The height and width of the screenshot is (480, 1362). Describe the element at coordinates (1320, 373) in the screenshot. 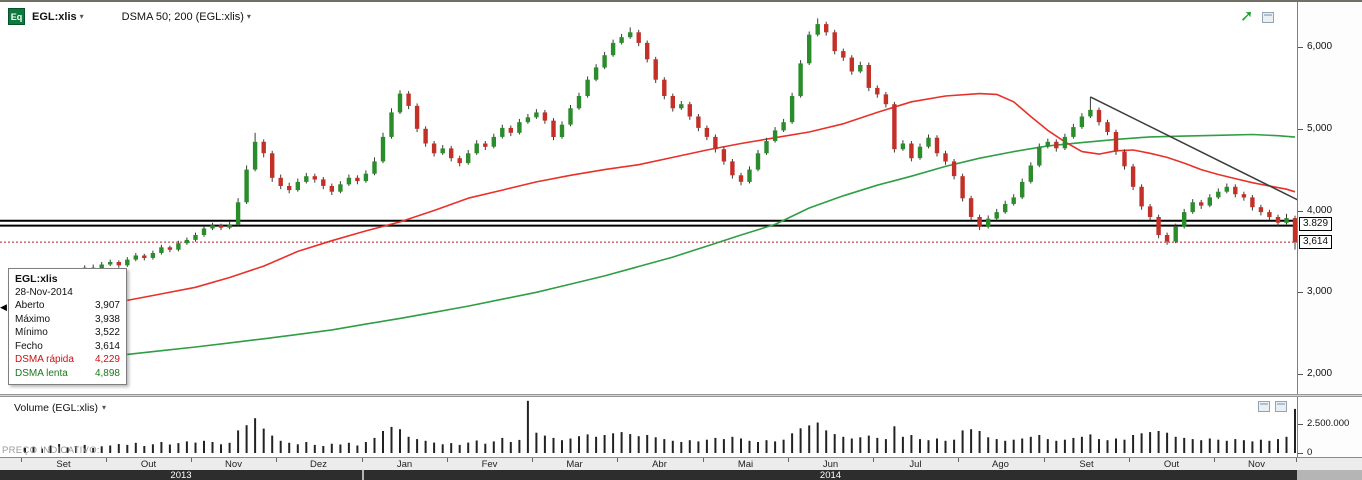

I see `price-axis-label: 2,000` at that location.